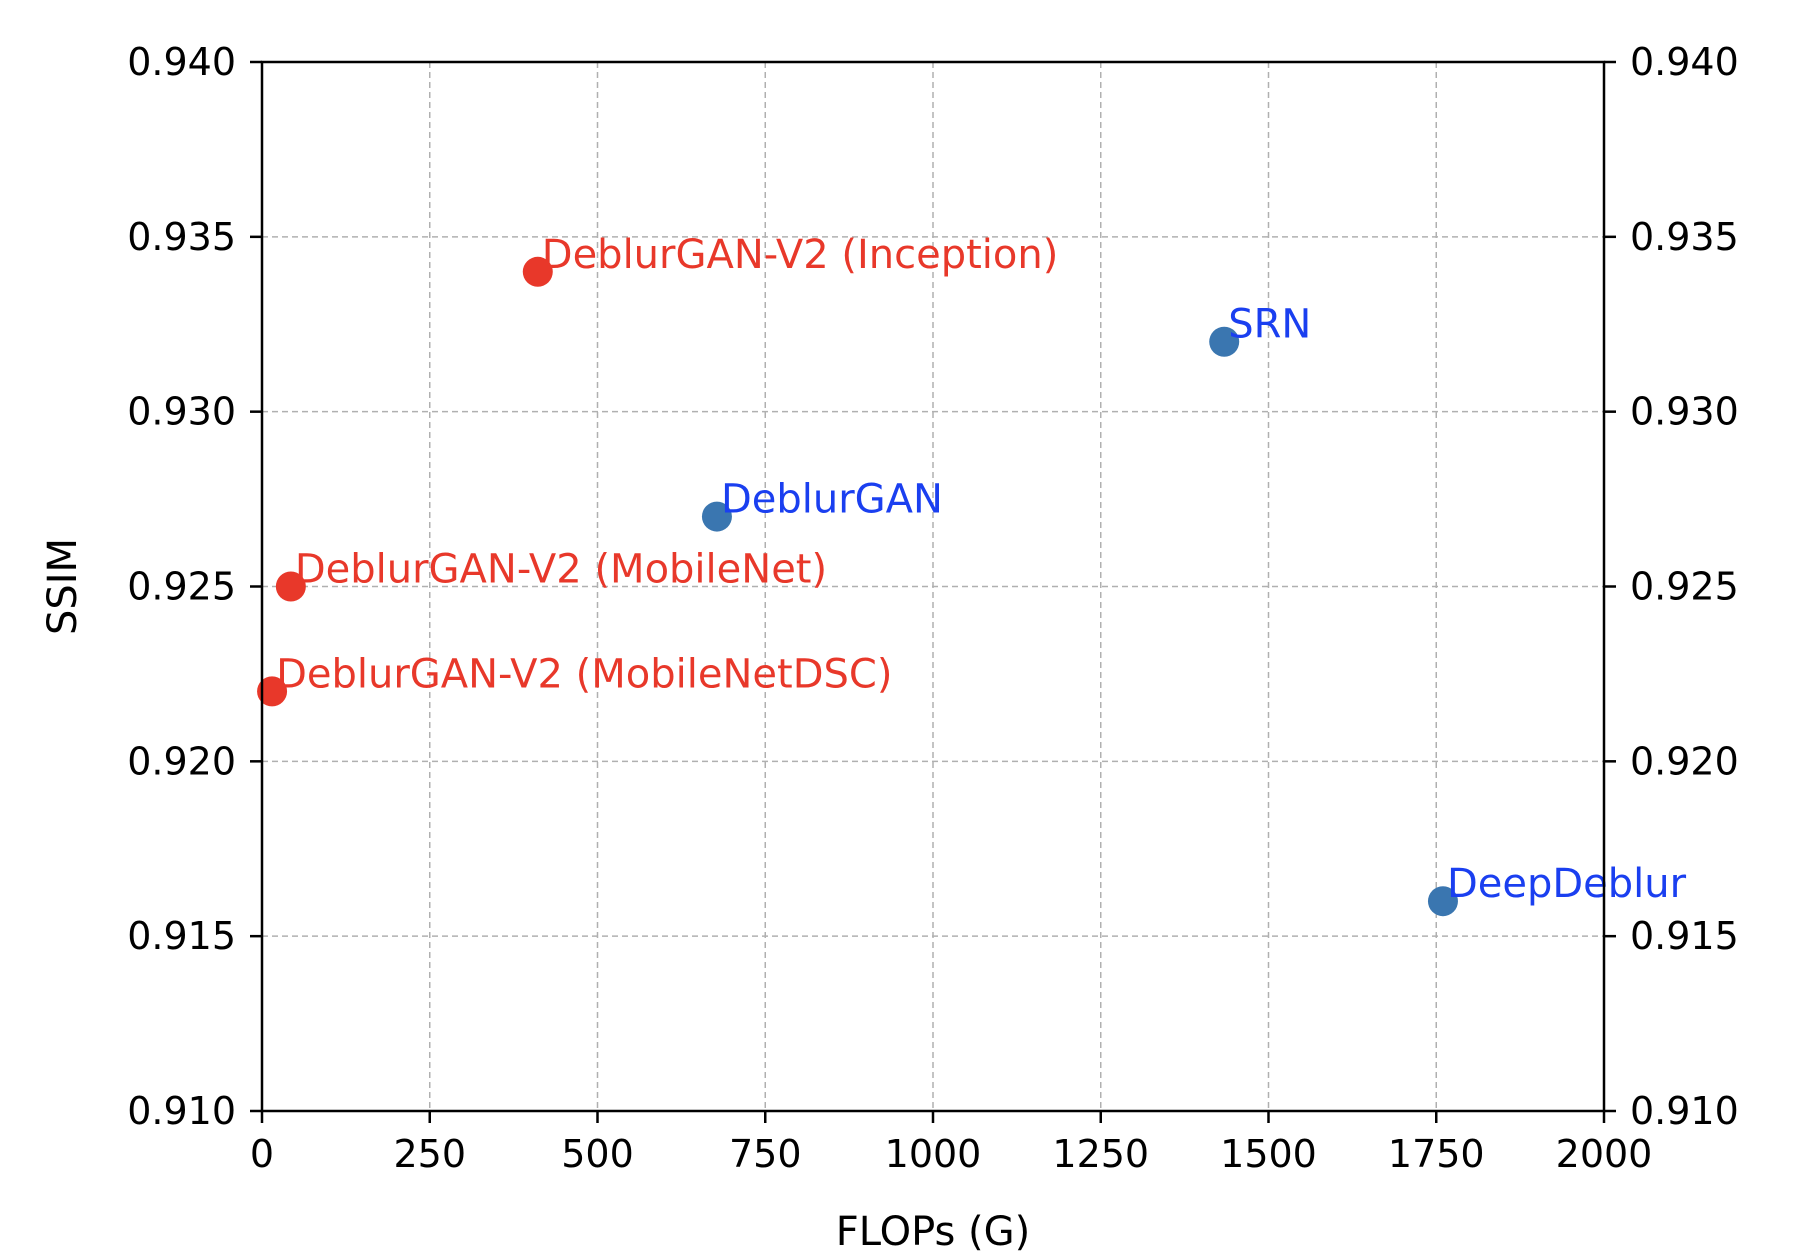  I want to click on x-axis-ticks: 0 250 500 750 1000 1250 1500 1750 2000, so click(951, 1143).